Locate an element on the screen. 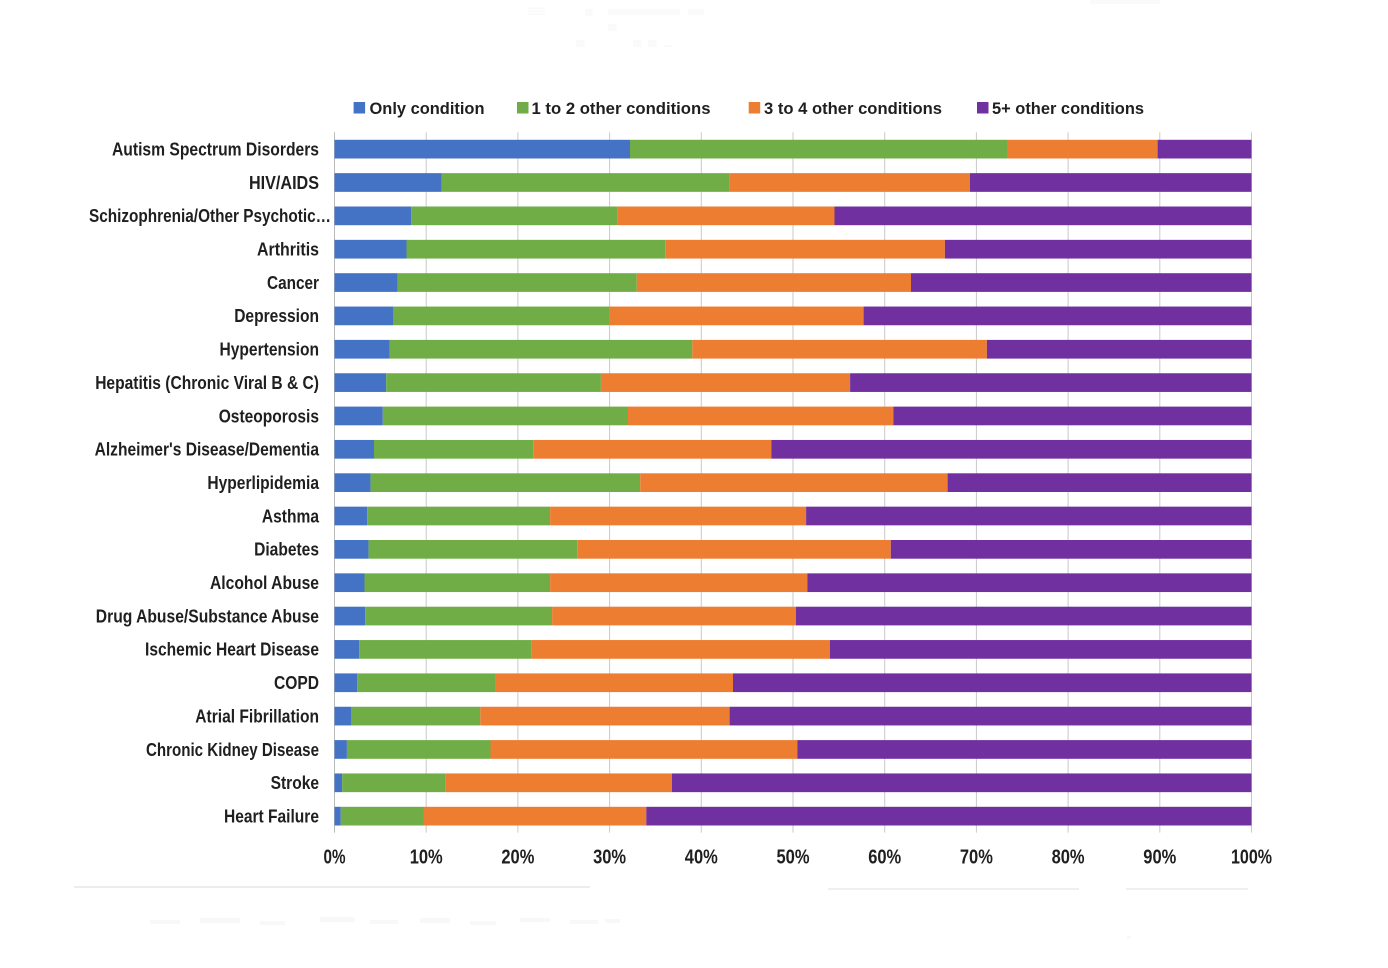 This screenshot has height=968, width=1388. svg-text: 100% is located at coordinates (1251, 858).